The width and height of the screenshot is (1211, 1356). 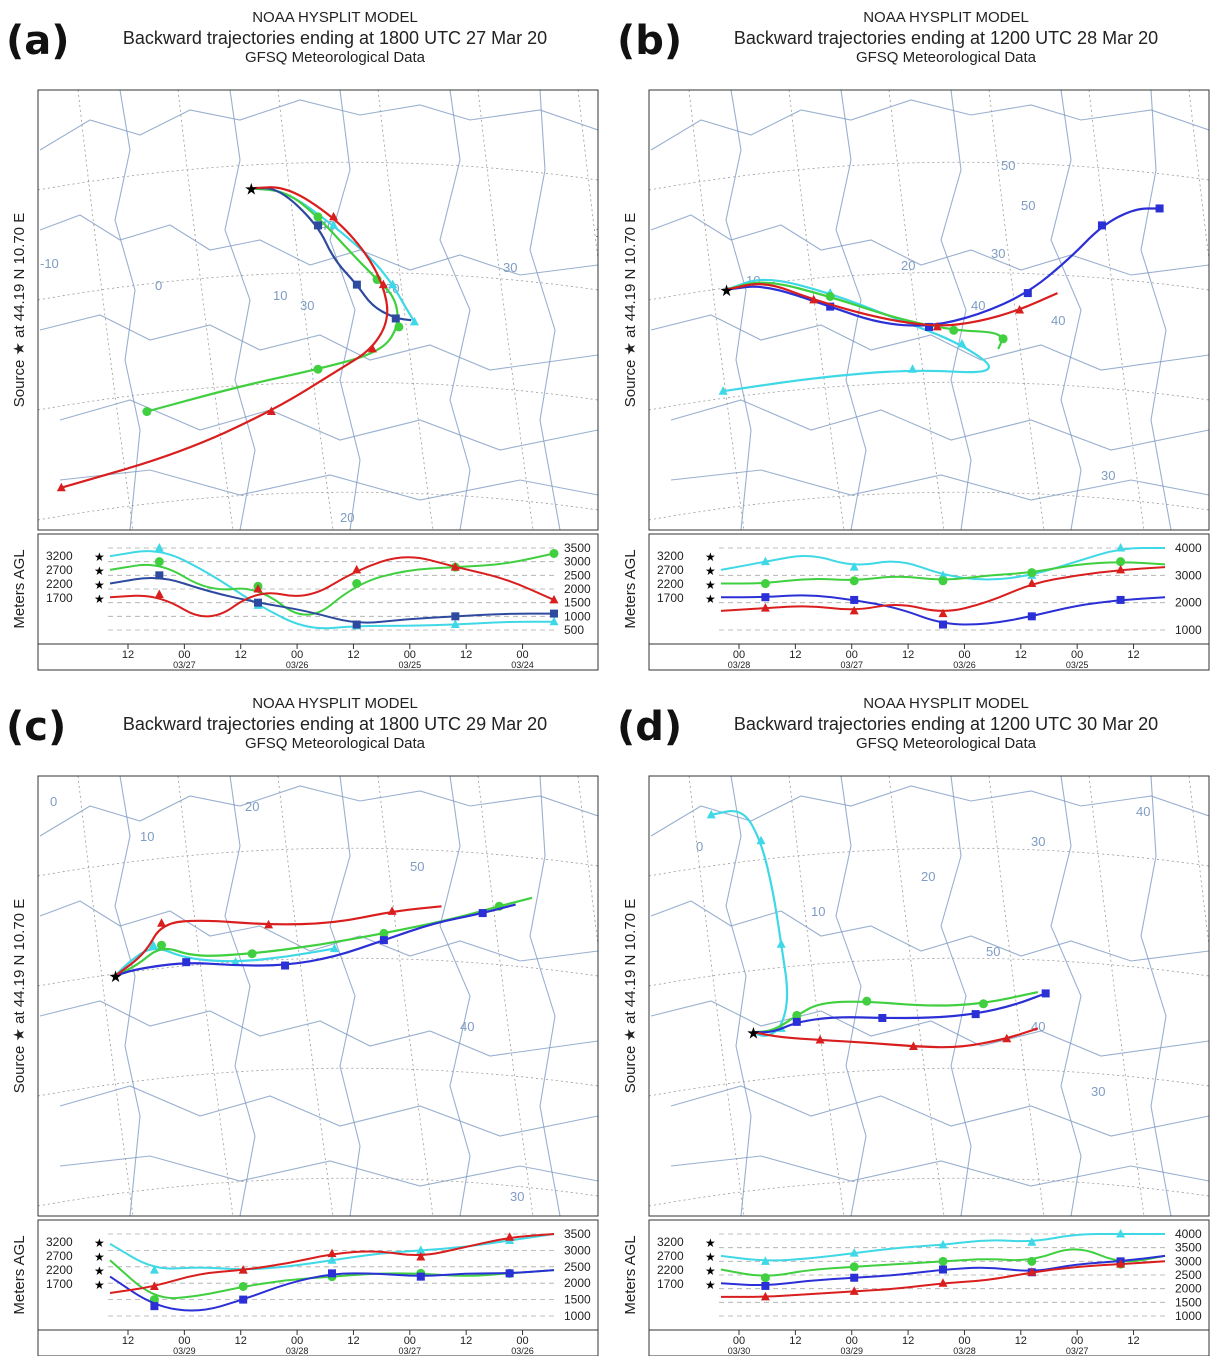 What do you see at coordinates (650, 727) in the screenshot?
I see `panel-label: (d)` at bounding box center [650, 727].